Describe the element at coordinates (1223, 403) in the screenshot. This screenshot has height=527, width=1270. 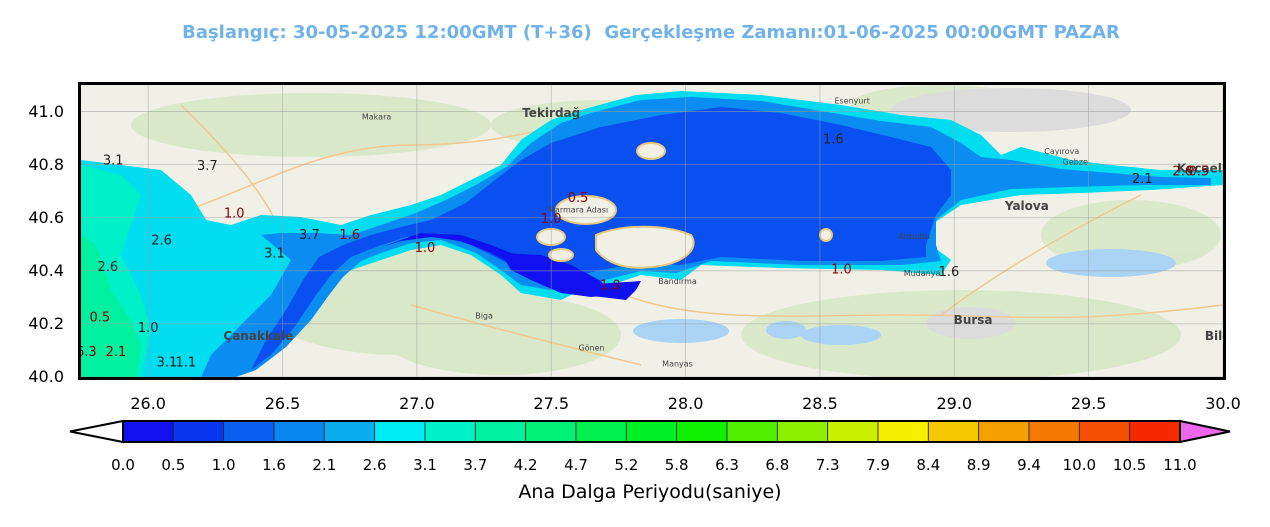
I see `x-tick-label: 30.0` at that location.